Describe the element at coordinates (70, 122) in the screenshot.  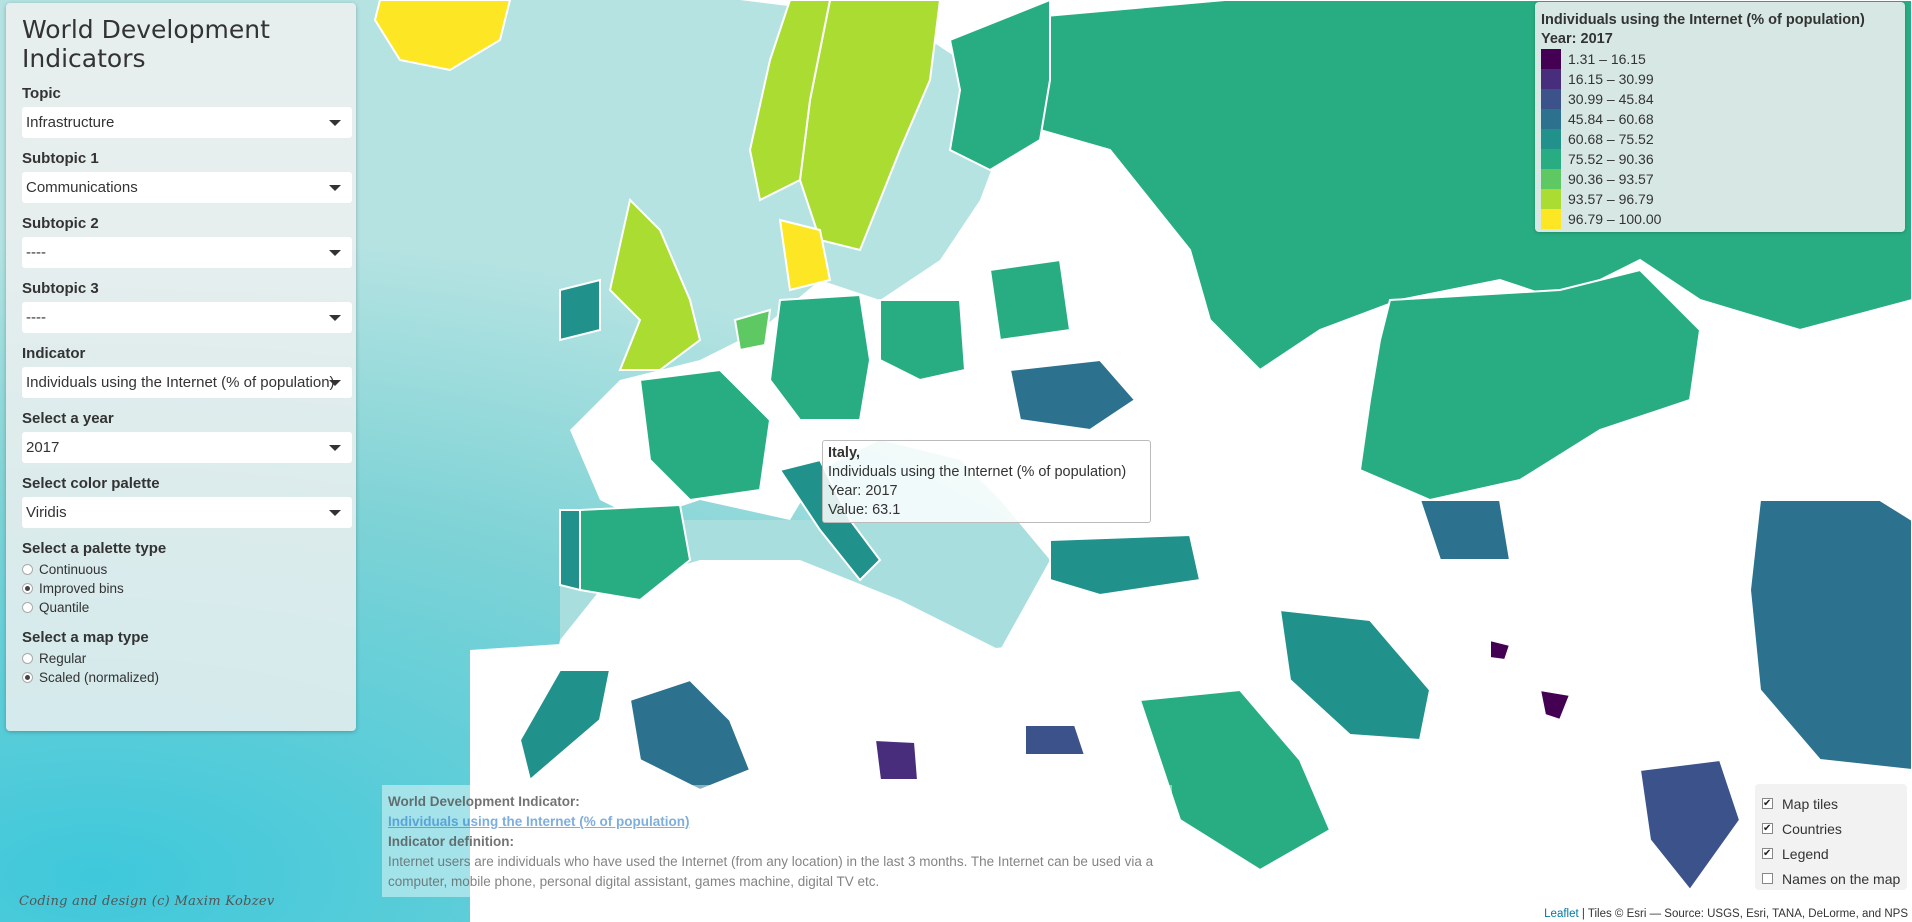
I see `topic-value: Infrastructure` at that location.